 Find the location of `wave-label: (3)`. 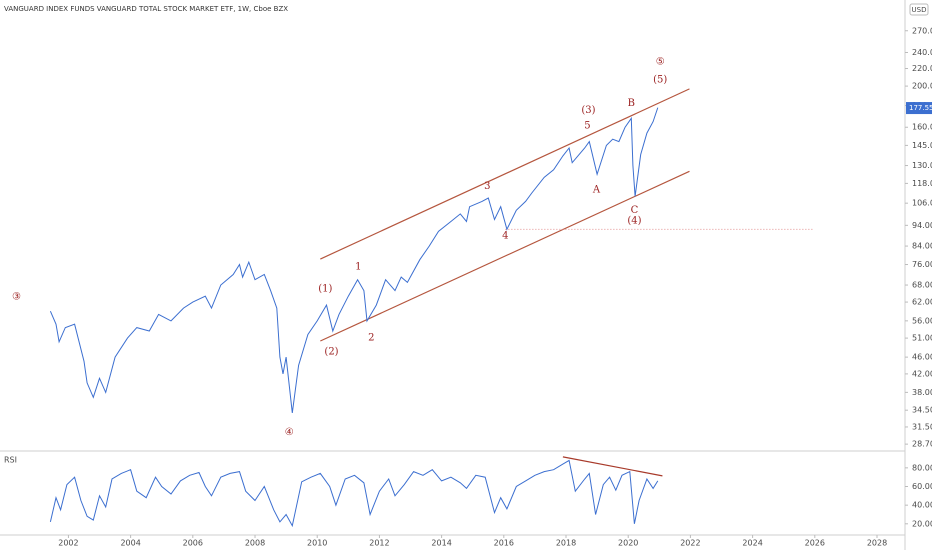

wave-label: (3) is located at coordinates (588, 110).